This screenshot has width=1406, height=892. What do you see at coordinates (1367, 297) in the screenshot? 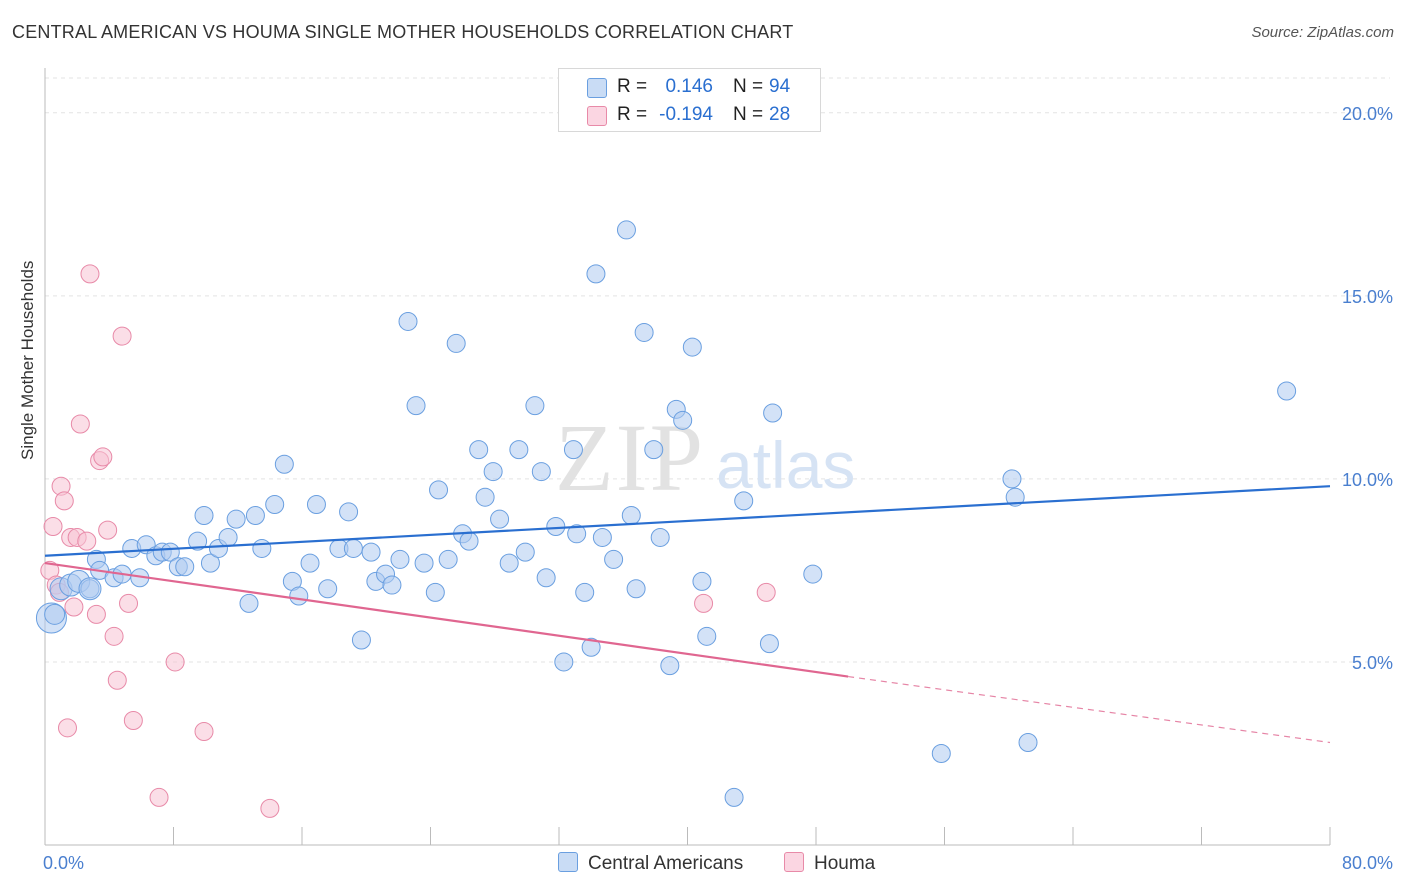
I see `y-tick-label: 15.0%` at bounding box center [1367, 297].